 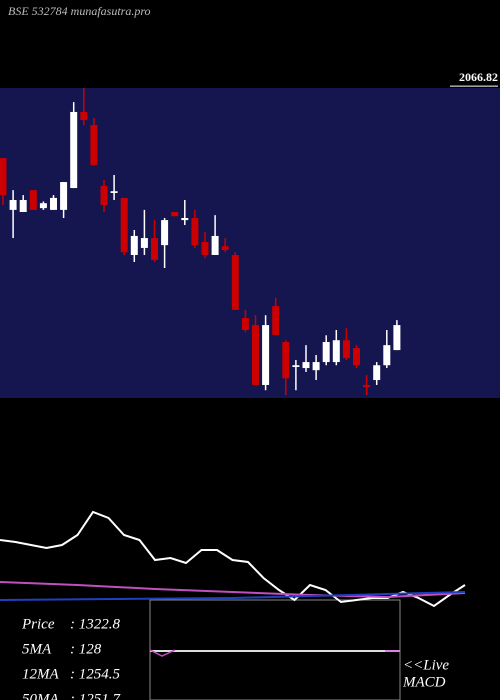 I want to click on info-label: 50MA, so click(x=40, y=695).